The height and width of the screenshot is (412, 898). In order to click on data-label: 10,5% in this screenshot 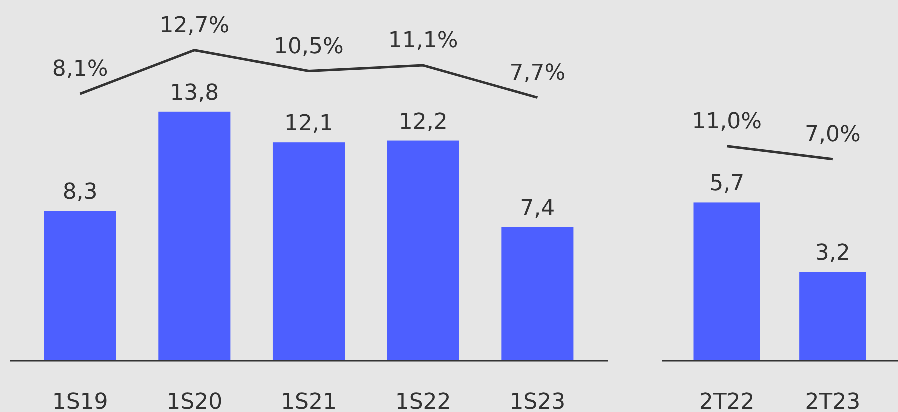, I will do `click(309, 47)`.